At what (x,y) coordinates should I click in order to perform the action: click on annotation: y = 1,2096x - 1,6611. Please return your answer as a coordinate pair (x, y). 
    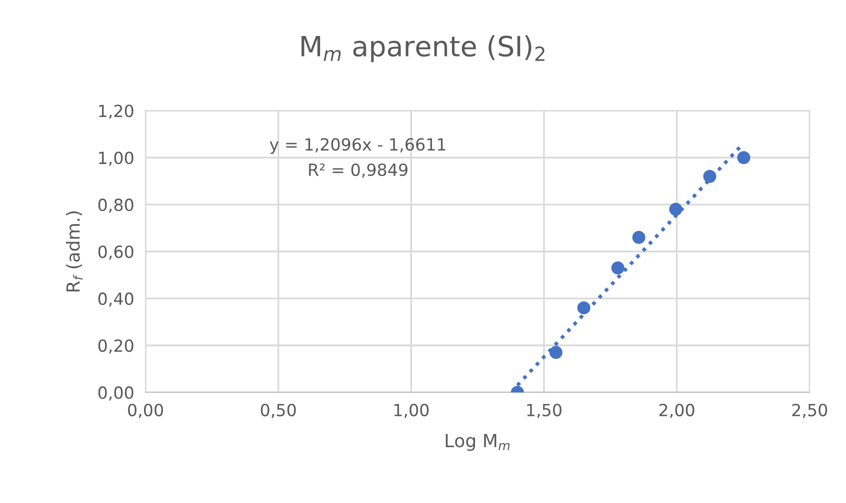
    Looking at the image, I should click on (358, 146).